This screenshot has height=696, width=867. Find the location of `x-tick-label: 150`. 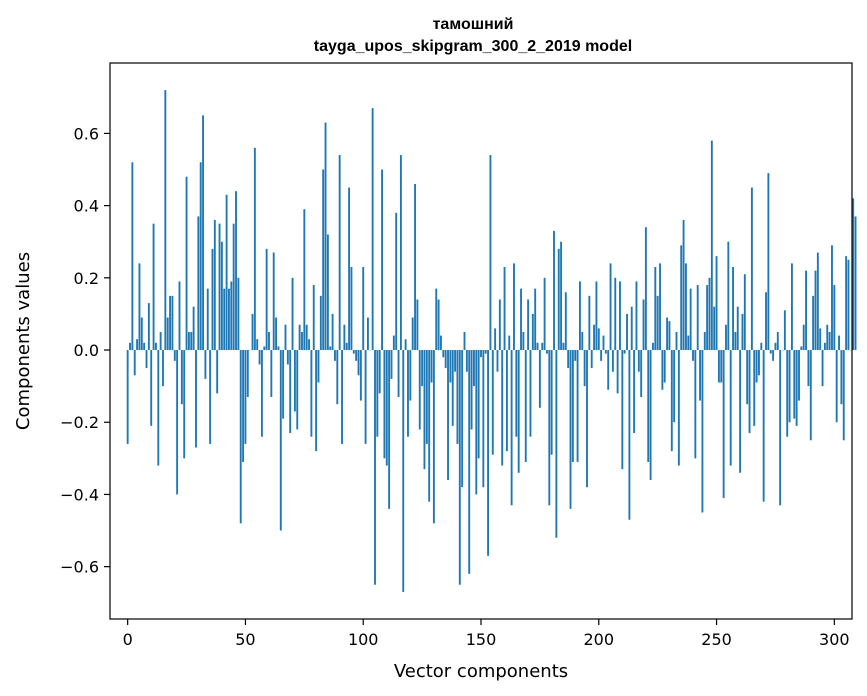

x-tick-label: 150 is located at coordinates (481, 639).